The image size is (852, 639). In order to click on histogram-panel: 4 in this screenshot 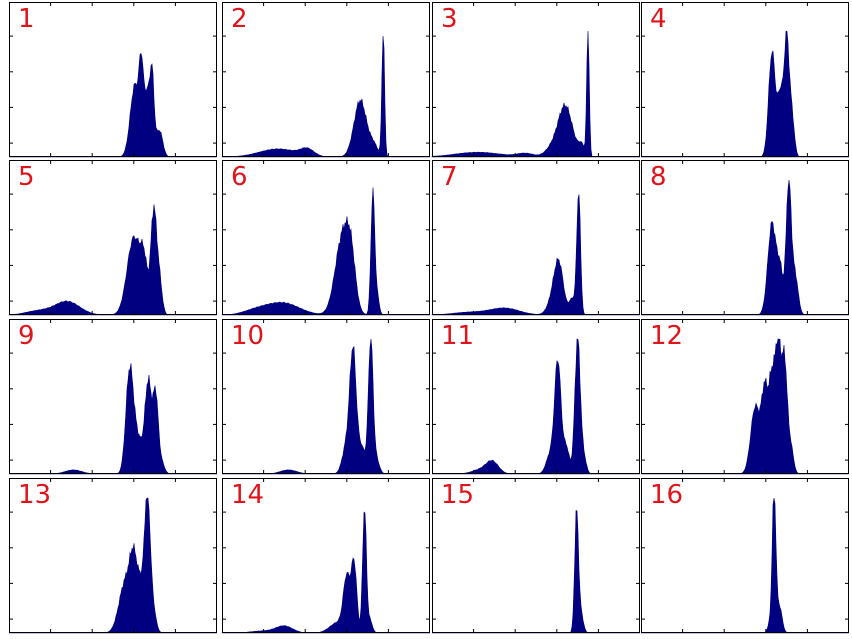, I will do `click(745, 80)`.